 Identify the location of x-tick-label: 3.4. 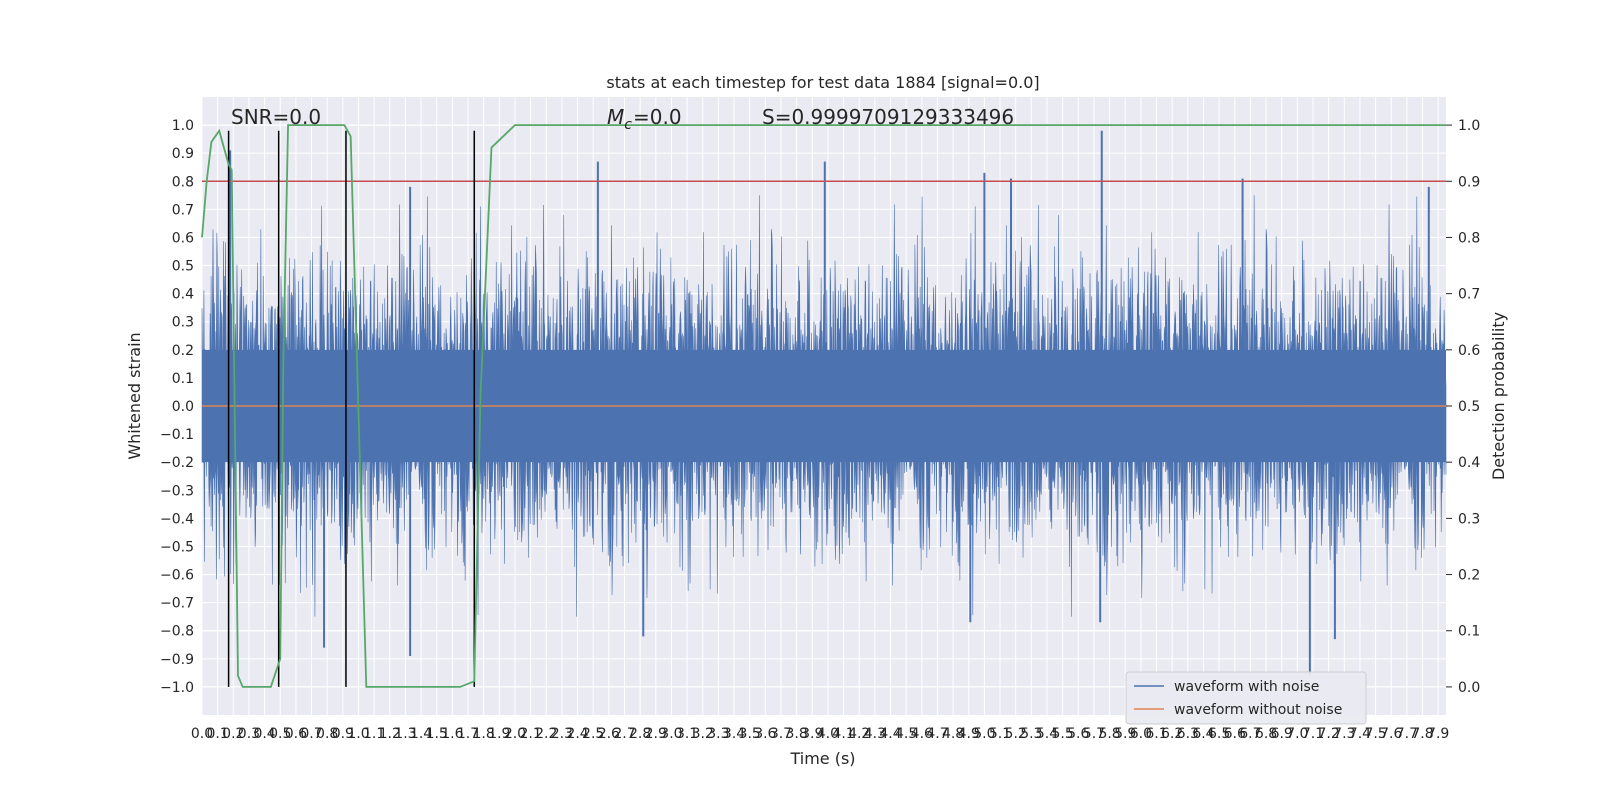
(734, 734).